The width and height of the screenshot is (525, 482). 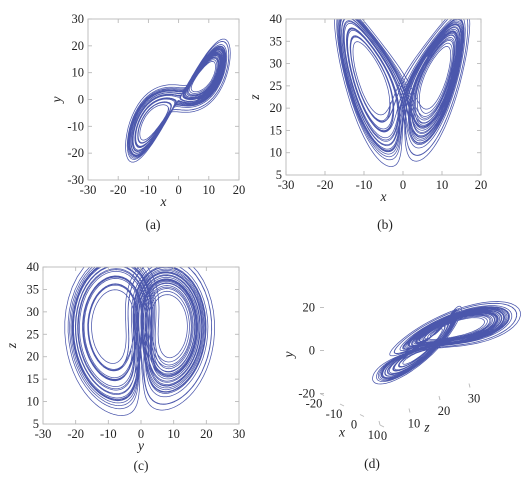 I want to click on z-axis-label: z, so click(x=426, y=426).